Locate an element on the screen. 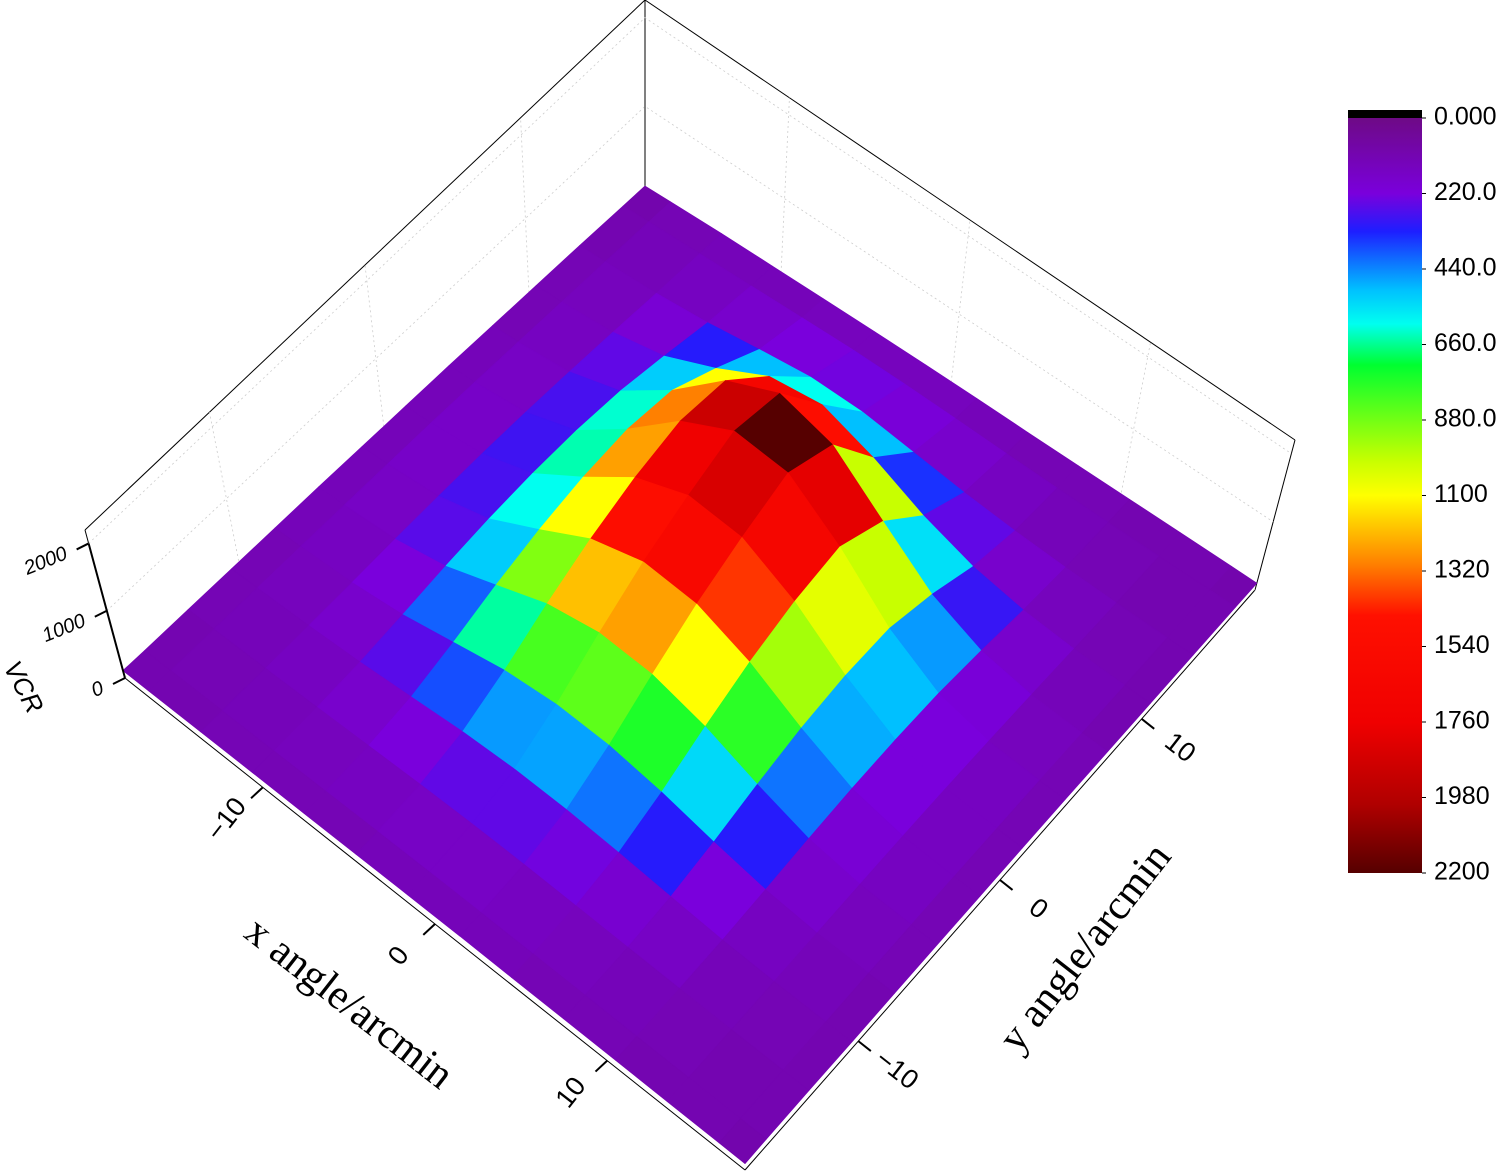 This screenshot has width=1505, height=1174. z-tick-label: 2000 is located at coordinates (45, 561).